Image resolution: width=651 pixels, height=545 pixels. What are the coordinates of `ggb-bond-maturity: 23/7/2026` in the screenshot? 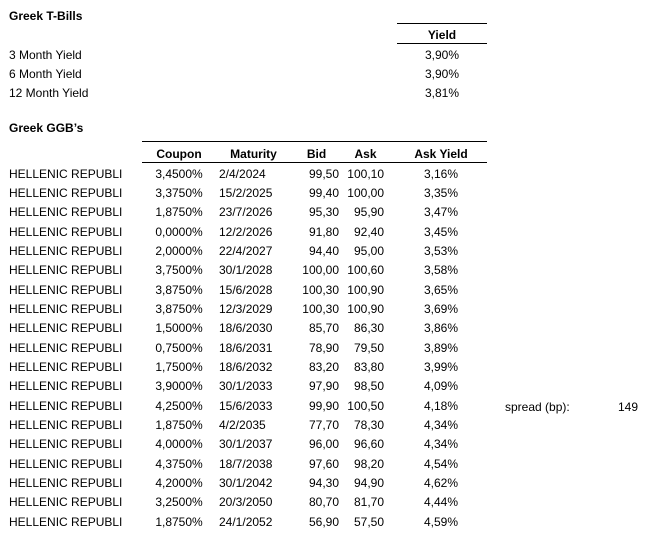 It's located at (246, 212).